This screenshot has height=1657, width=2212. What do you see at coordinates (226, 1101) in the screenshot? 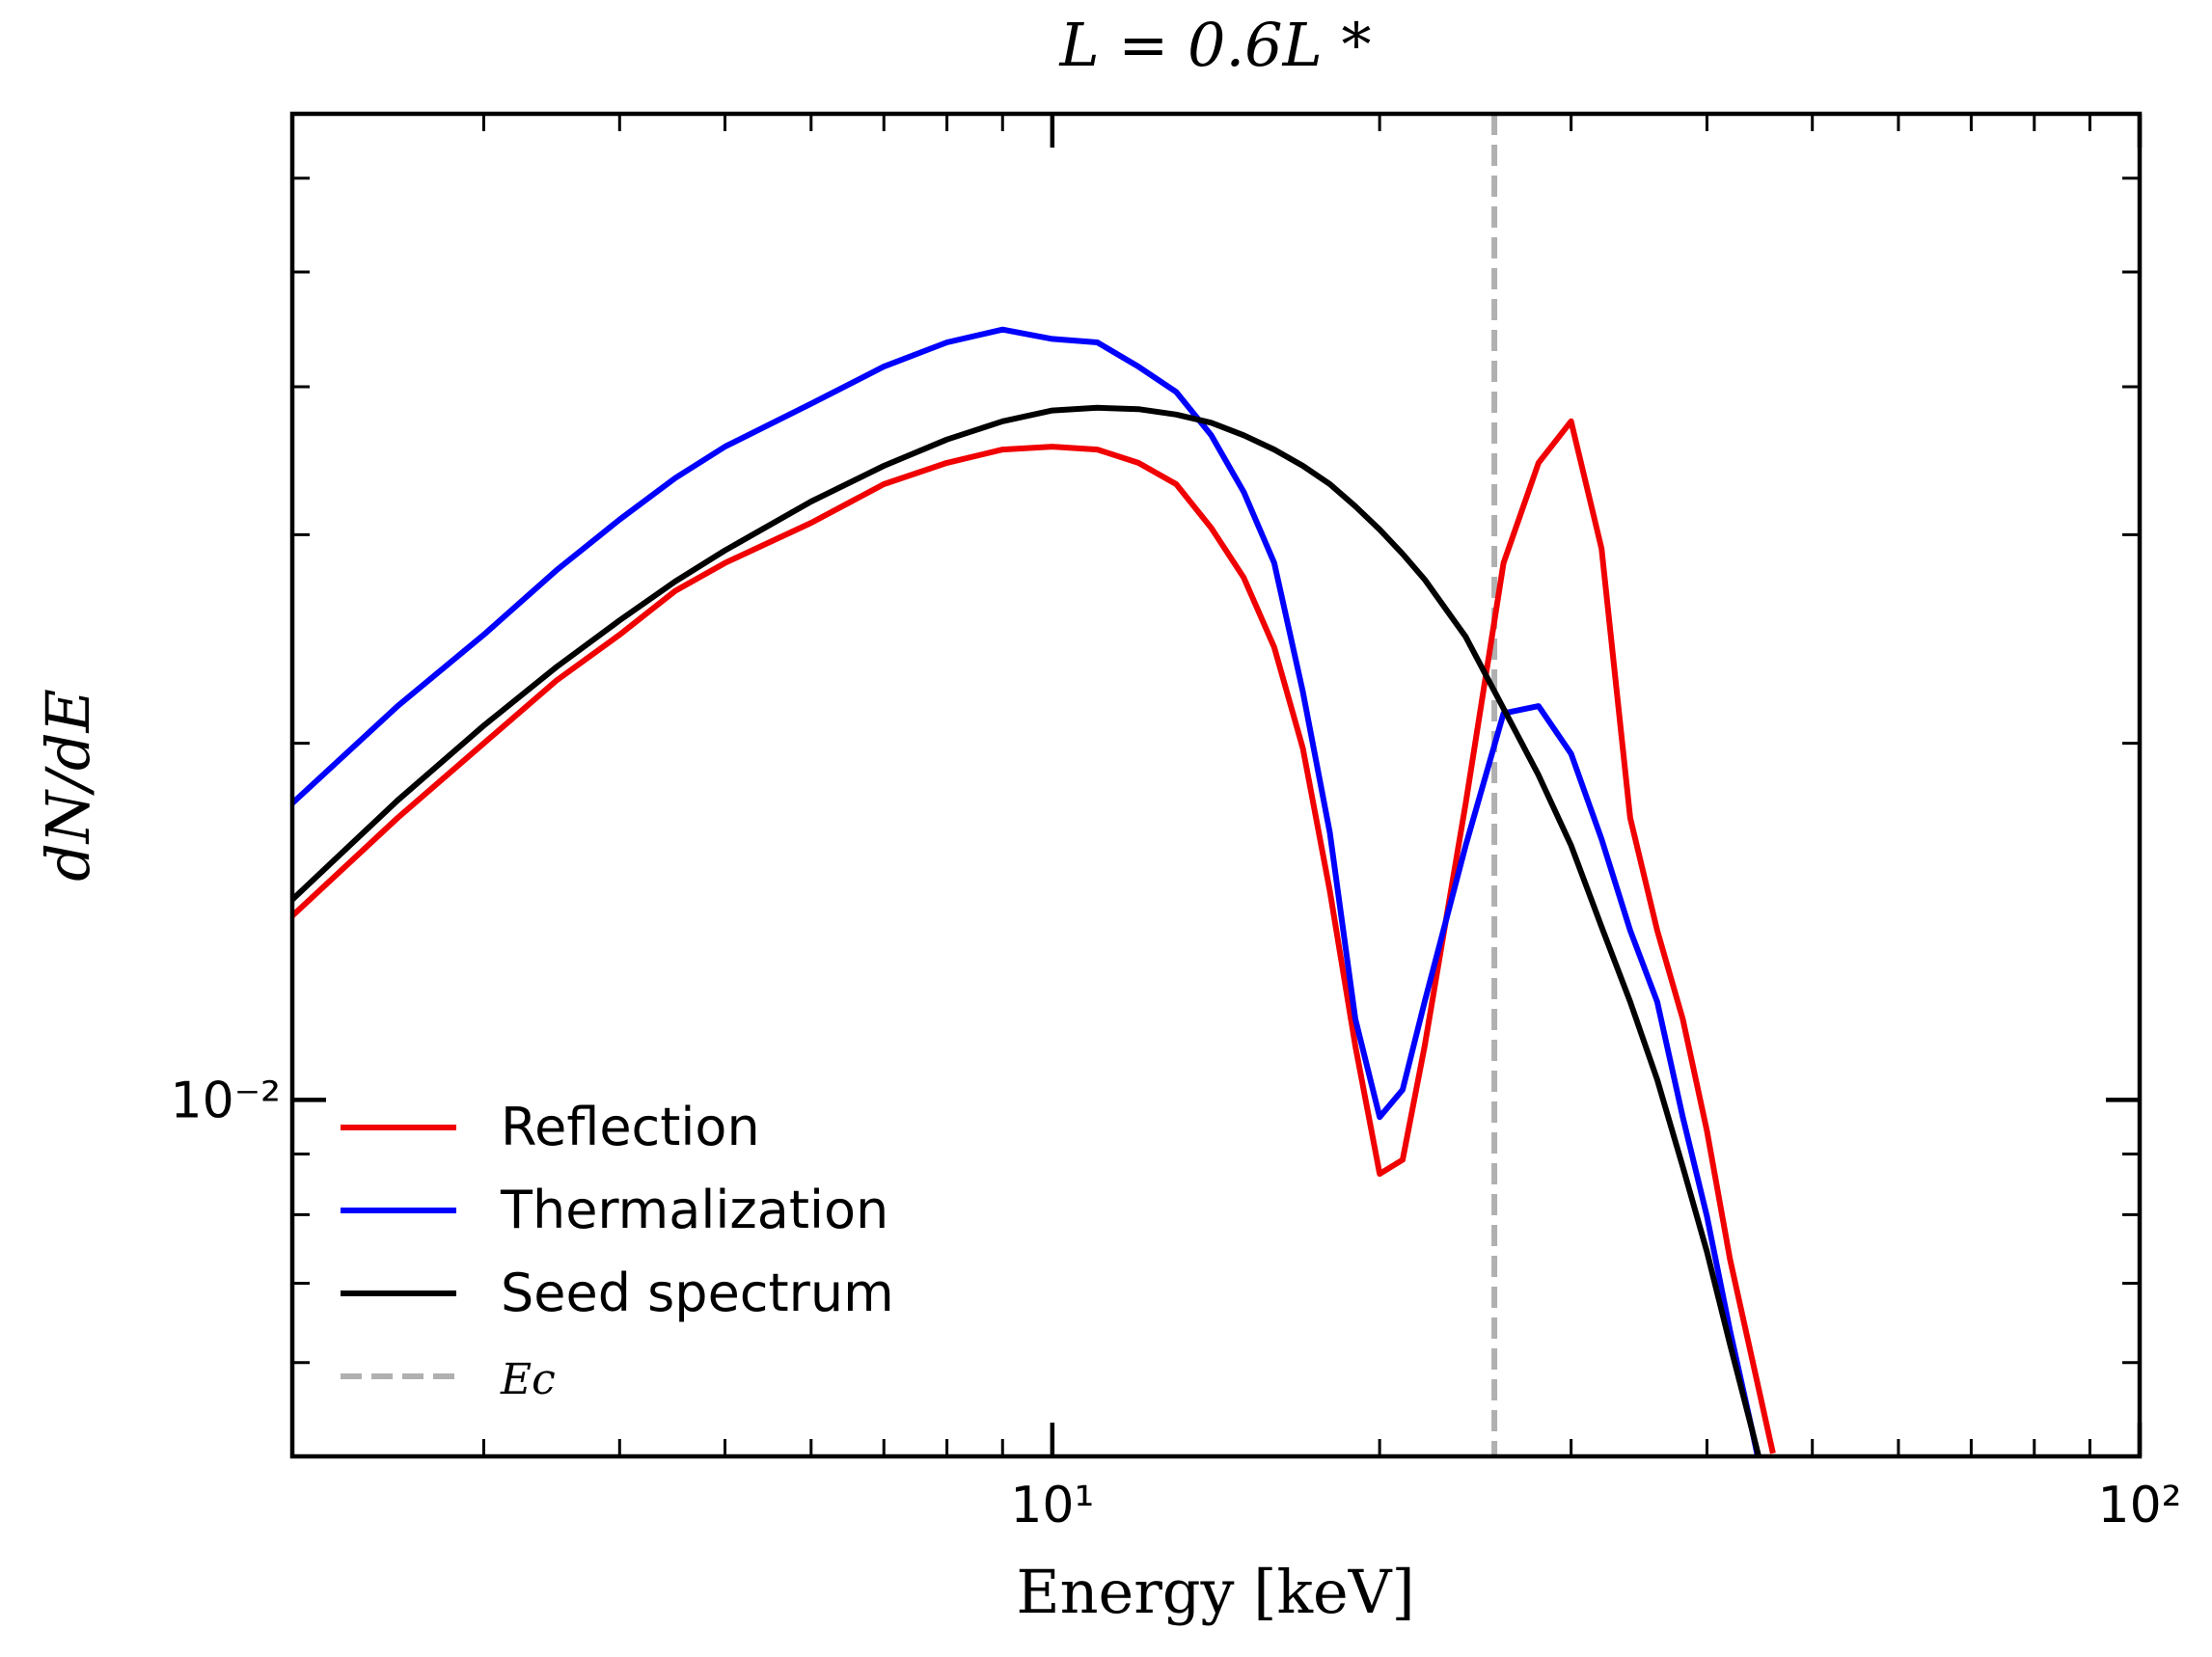
I see `y-tick-label: 10⁻²` at bounding box center [226, 1101].